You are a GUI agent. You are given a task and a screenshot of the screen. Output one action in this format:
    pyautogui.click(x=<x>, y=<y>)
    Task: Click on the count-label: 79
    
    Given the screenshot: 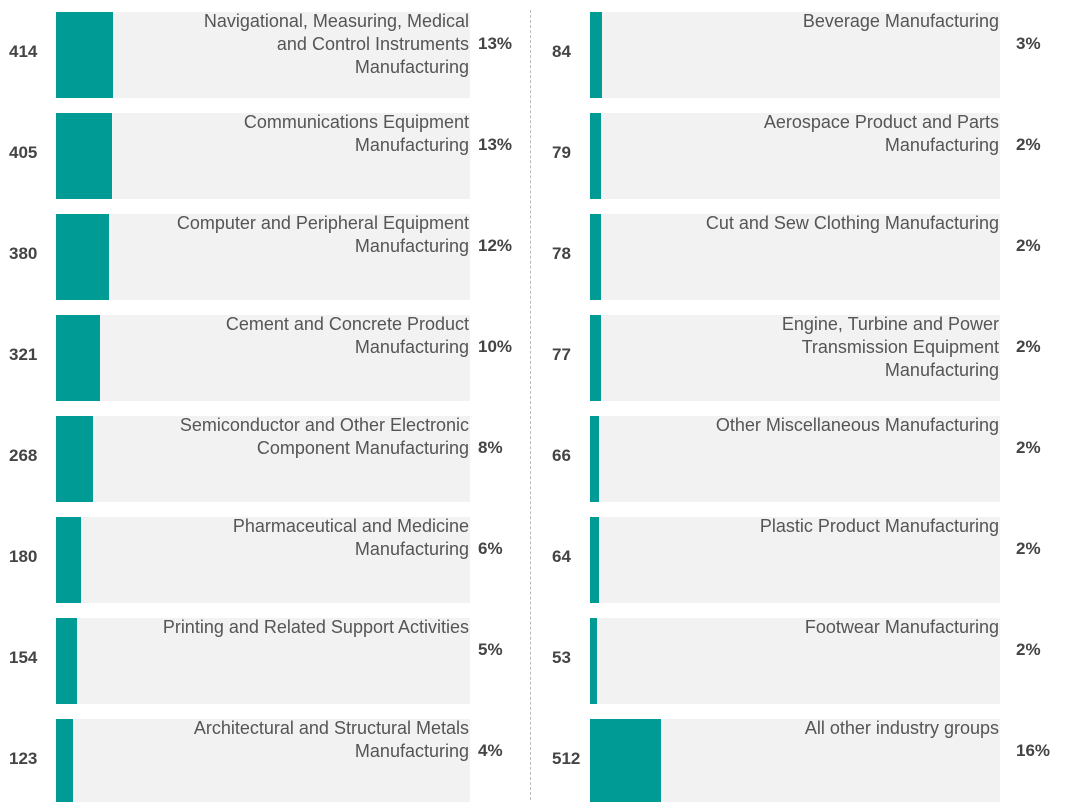 What is the action you would take?
    pyautogui.click(x=561, y=152)
    